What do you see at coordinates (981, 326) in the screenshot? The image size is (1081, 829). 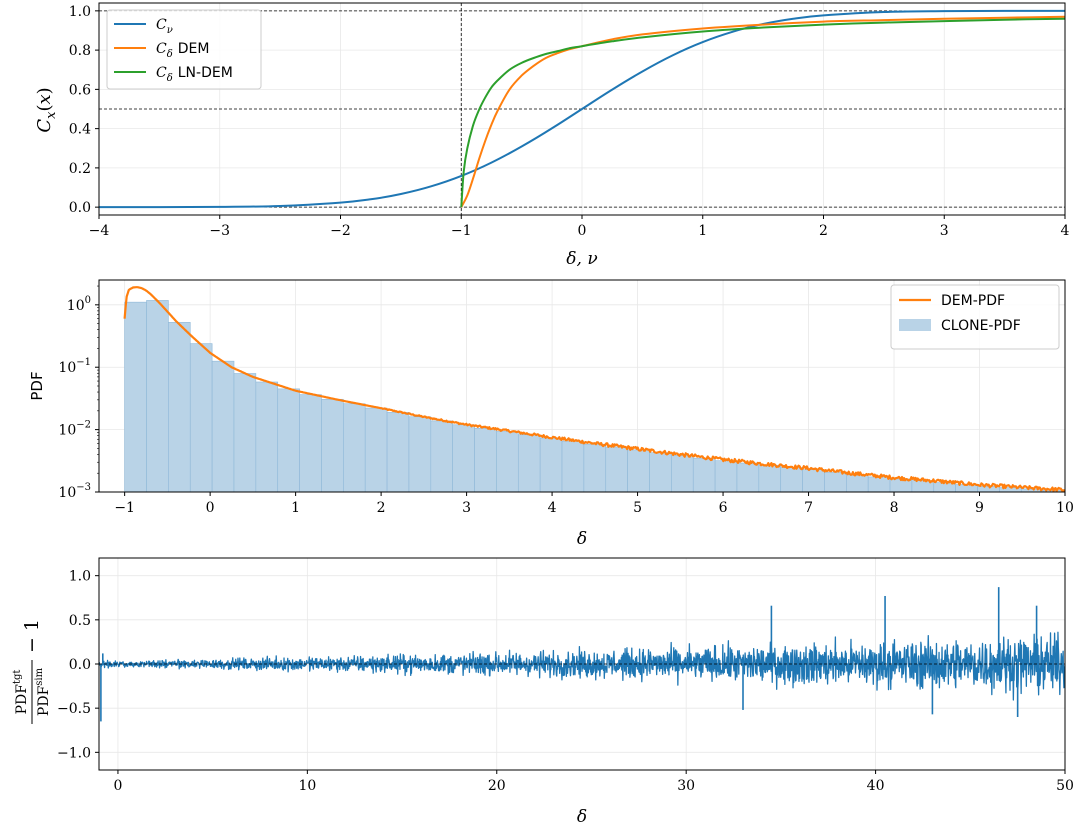 I see `pdf-legend-label: CLONE-PDF` at bounding box center [981, 326].